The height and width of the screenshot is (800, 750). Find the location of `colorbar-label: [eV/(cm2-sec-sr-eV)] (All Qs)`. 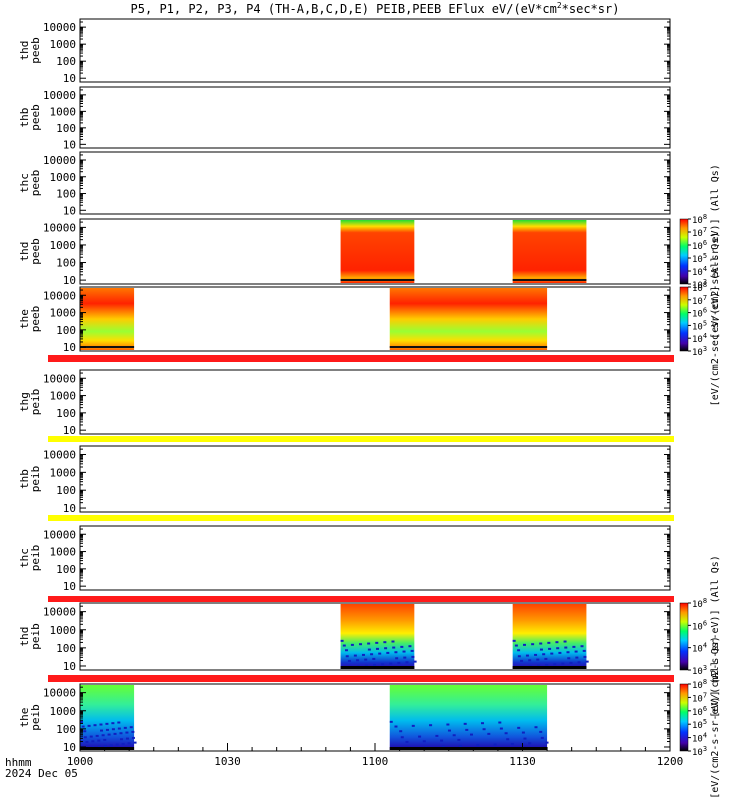

colorbar-label: [eV/(cm2-sec-sr-eV)] (All Qs) is located at coordinates (715, 319).